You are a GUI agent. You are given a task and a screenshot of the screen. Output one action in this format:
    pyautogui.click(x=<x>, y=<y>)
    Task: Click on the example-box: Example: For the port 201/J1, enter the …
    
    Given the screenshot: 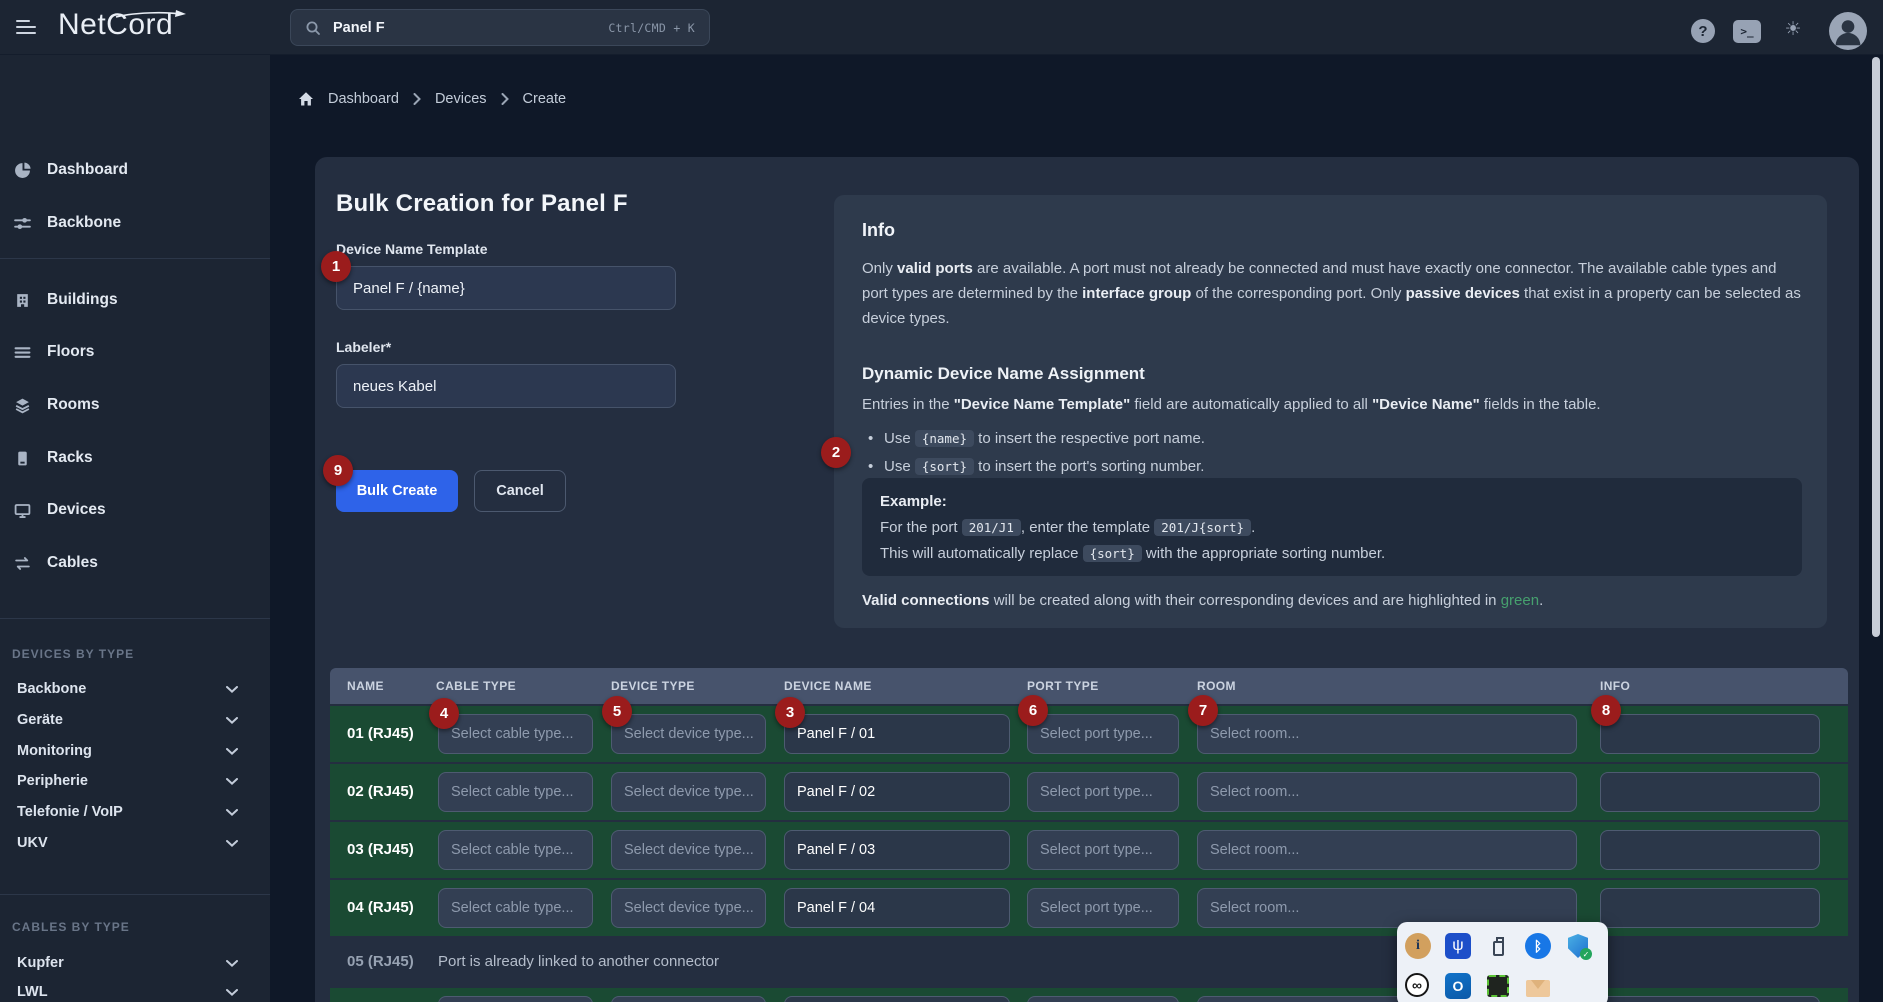 What is the action you would take?
    pyautogui.click(x=1332, y=527)
    